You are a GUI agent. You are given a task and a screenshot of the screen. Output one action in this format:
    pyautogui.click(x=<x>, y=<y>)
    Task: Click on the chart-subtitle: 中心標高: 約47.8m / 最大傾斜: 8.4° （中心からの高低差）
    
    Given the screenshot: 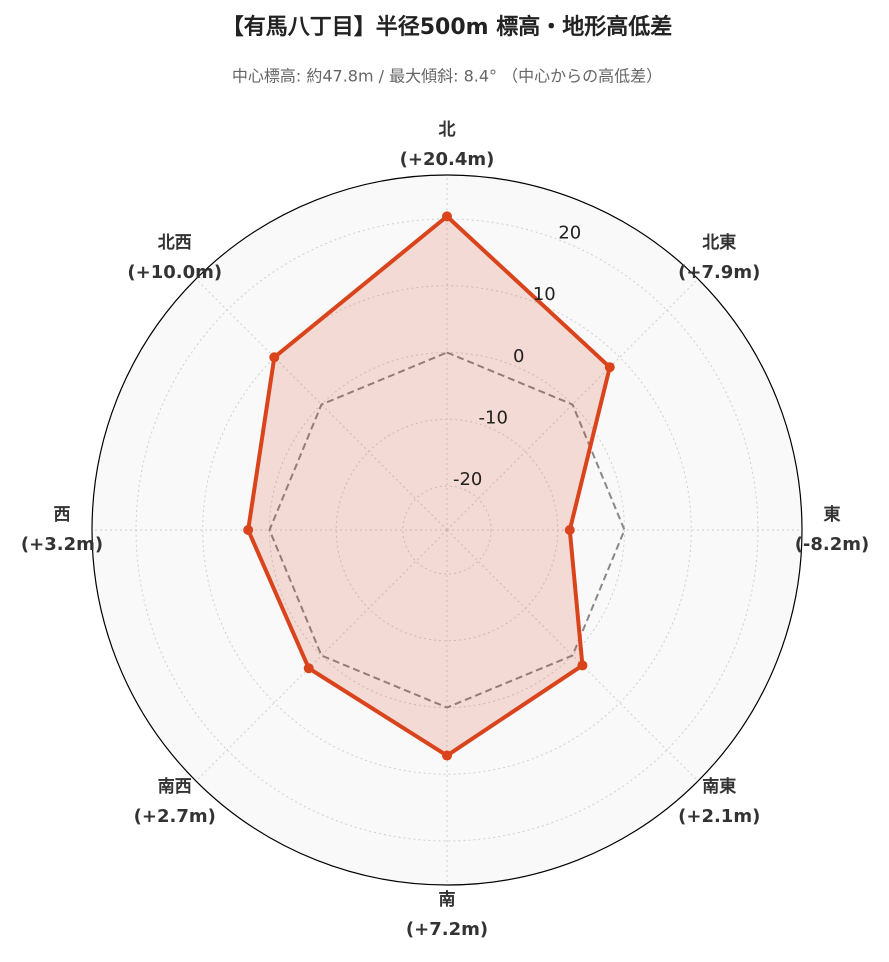 What is the action you would take?
    pyautogui.click(x=447, y=76)
    